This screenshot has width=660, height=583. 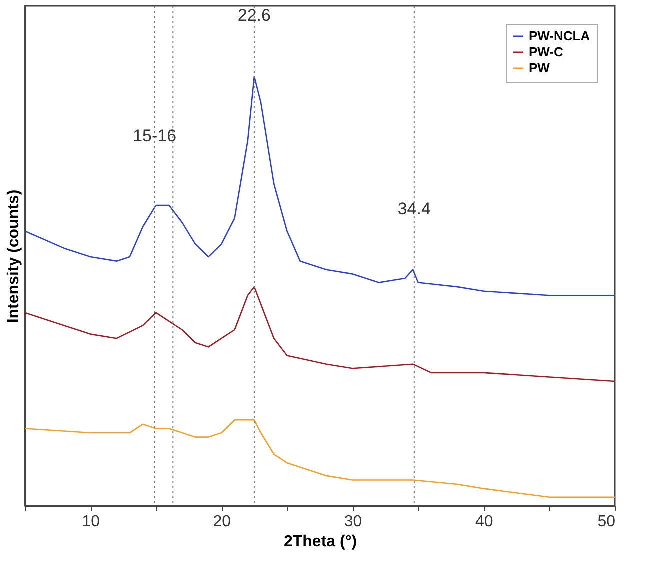 What do you see at coordinates (321, 542) in the screenshot?
I see `x-axis-title: 2Theta (°)` at bounding box center [321, 542].